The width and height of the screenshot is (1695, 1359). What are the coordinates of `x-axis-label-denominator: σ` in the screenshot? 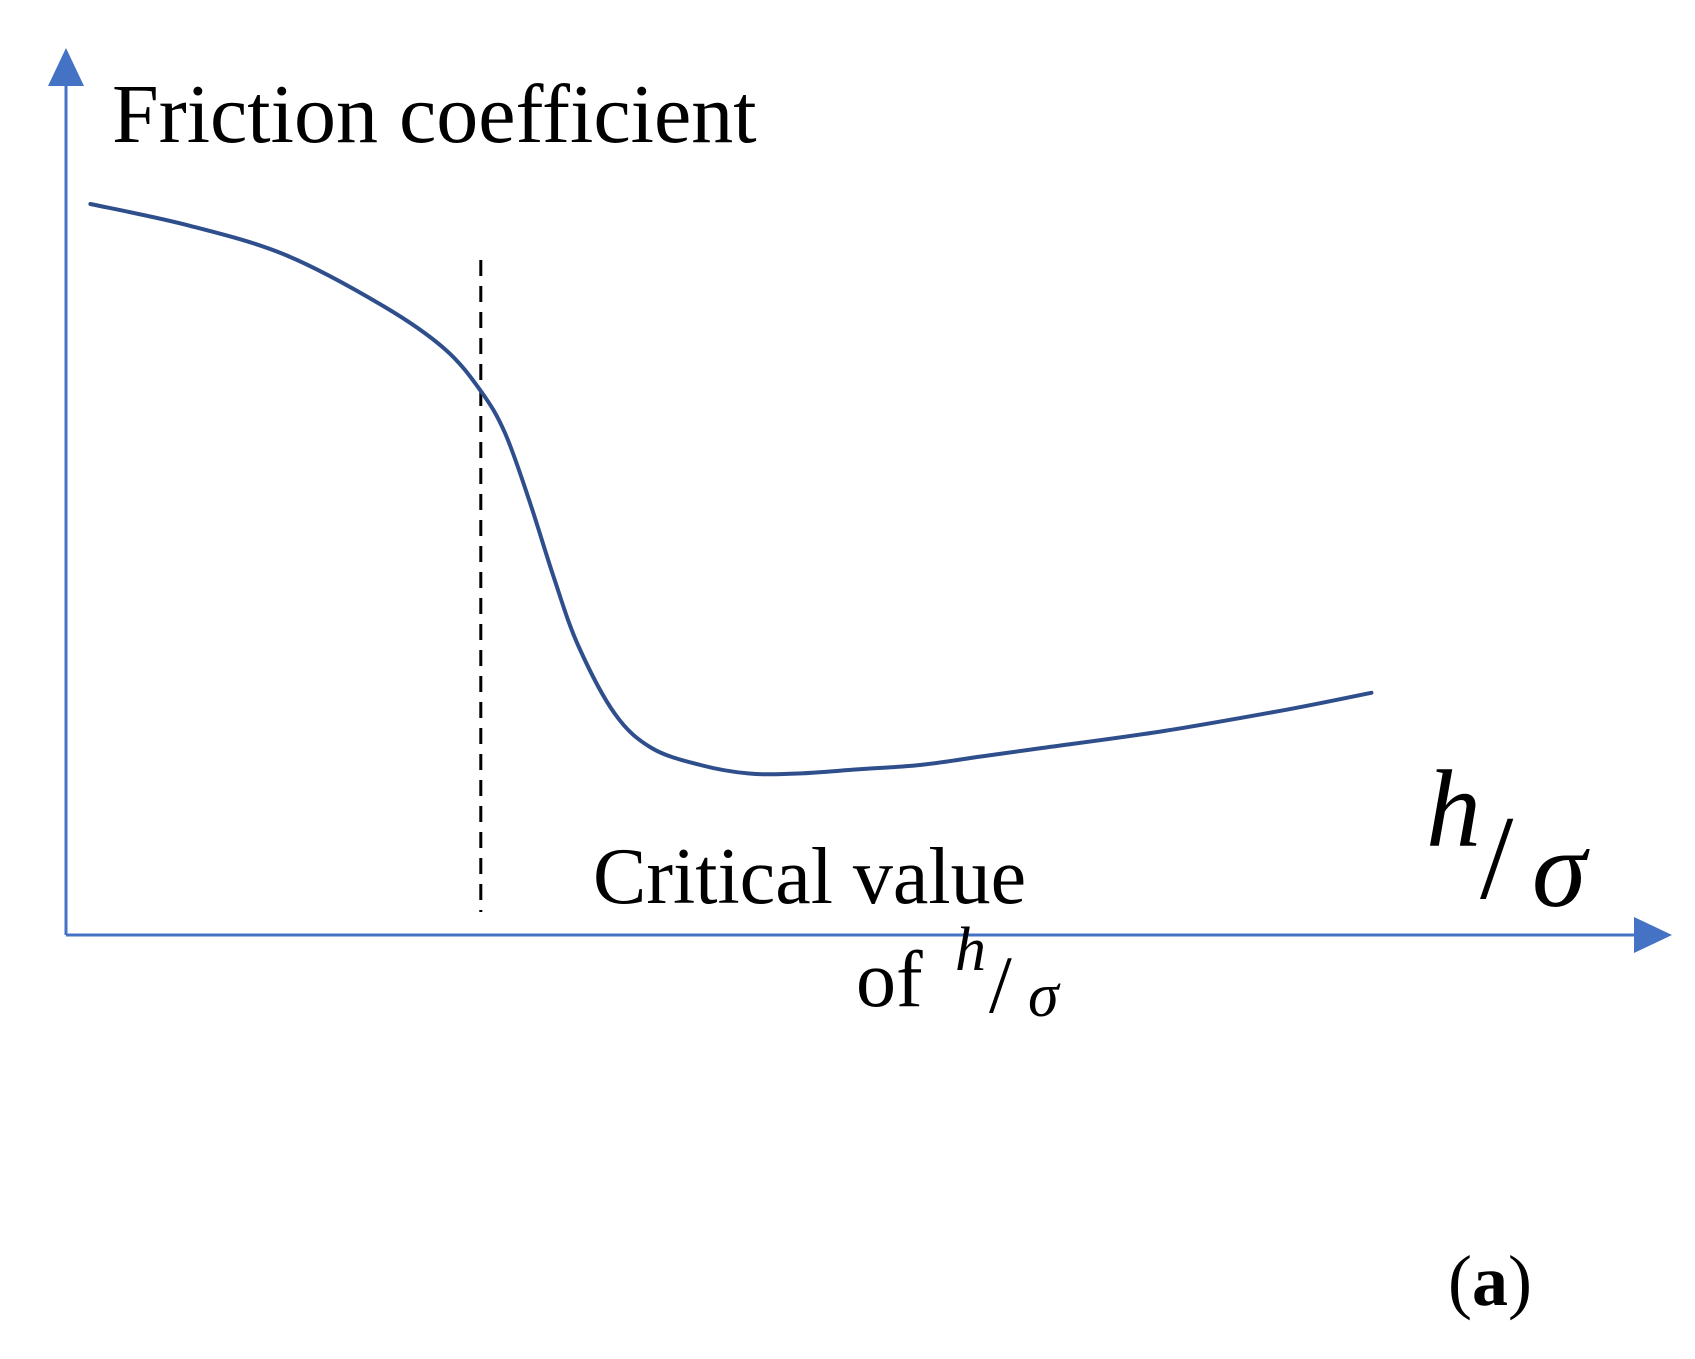 It's located at (1561, 869).